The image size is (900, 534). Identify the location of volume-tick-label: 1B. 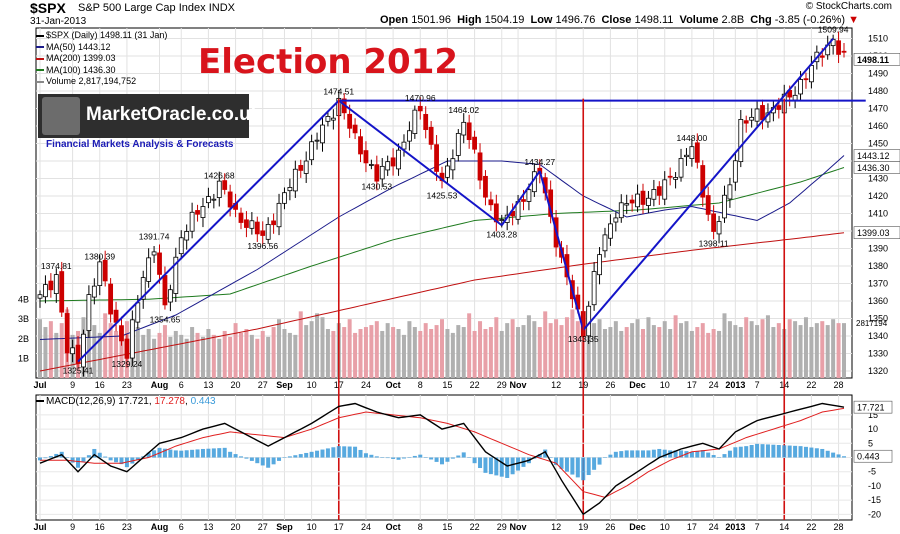
(23, 358).